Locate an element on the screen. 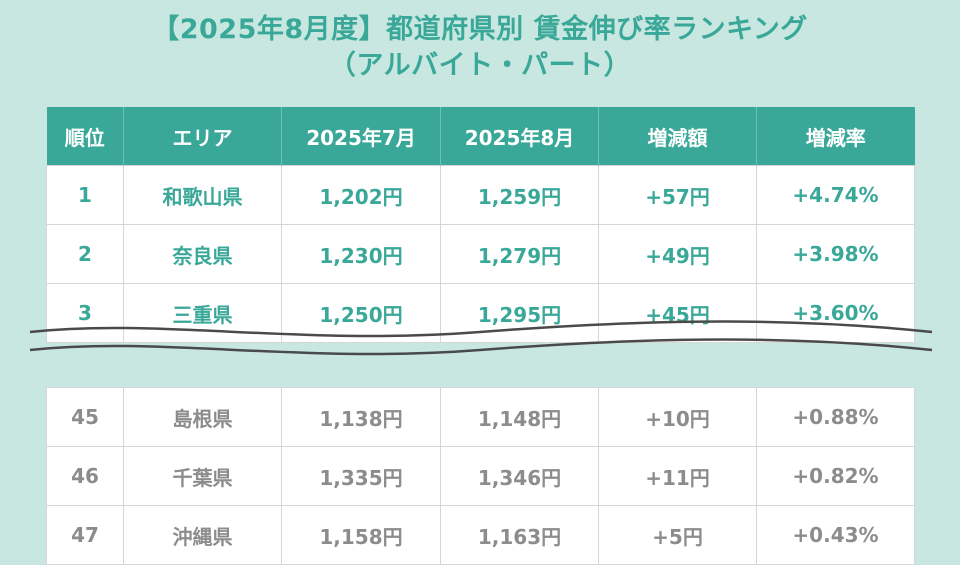 This screenshot has height=565, width=960. title-line-2: （アルバイト・パート） is located at coordinates (480, 65).